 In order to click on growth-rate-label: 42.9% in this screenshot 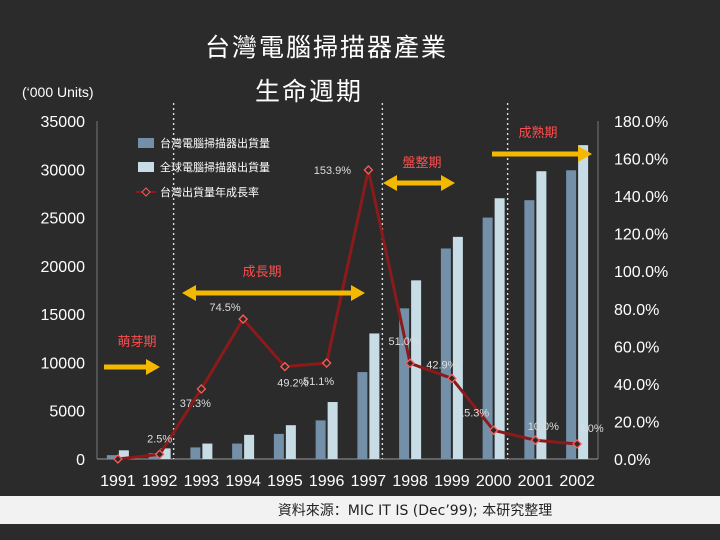, I will do `click(441, 365)`.